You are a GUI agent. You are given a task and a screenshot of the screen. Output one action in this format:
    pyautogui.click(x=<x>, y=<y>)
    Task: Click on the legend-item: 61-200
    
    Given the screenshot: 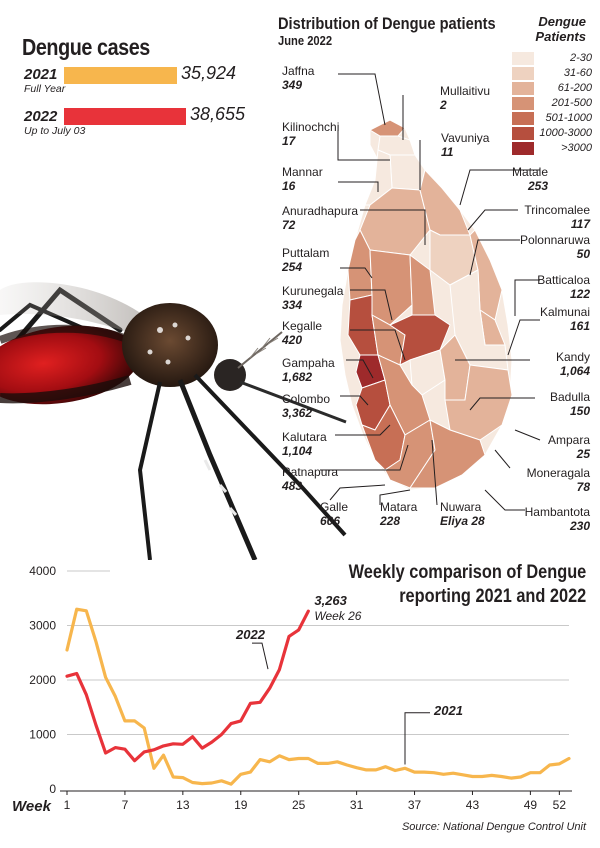 What is the action you would take?
    pyautogui.click(x=552, y=89)
    